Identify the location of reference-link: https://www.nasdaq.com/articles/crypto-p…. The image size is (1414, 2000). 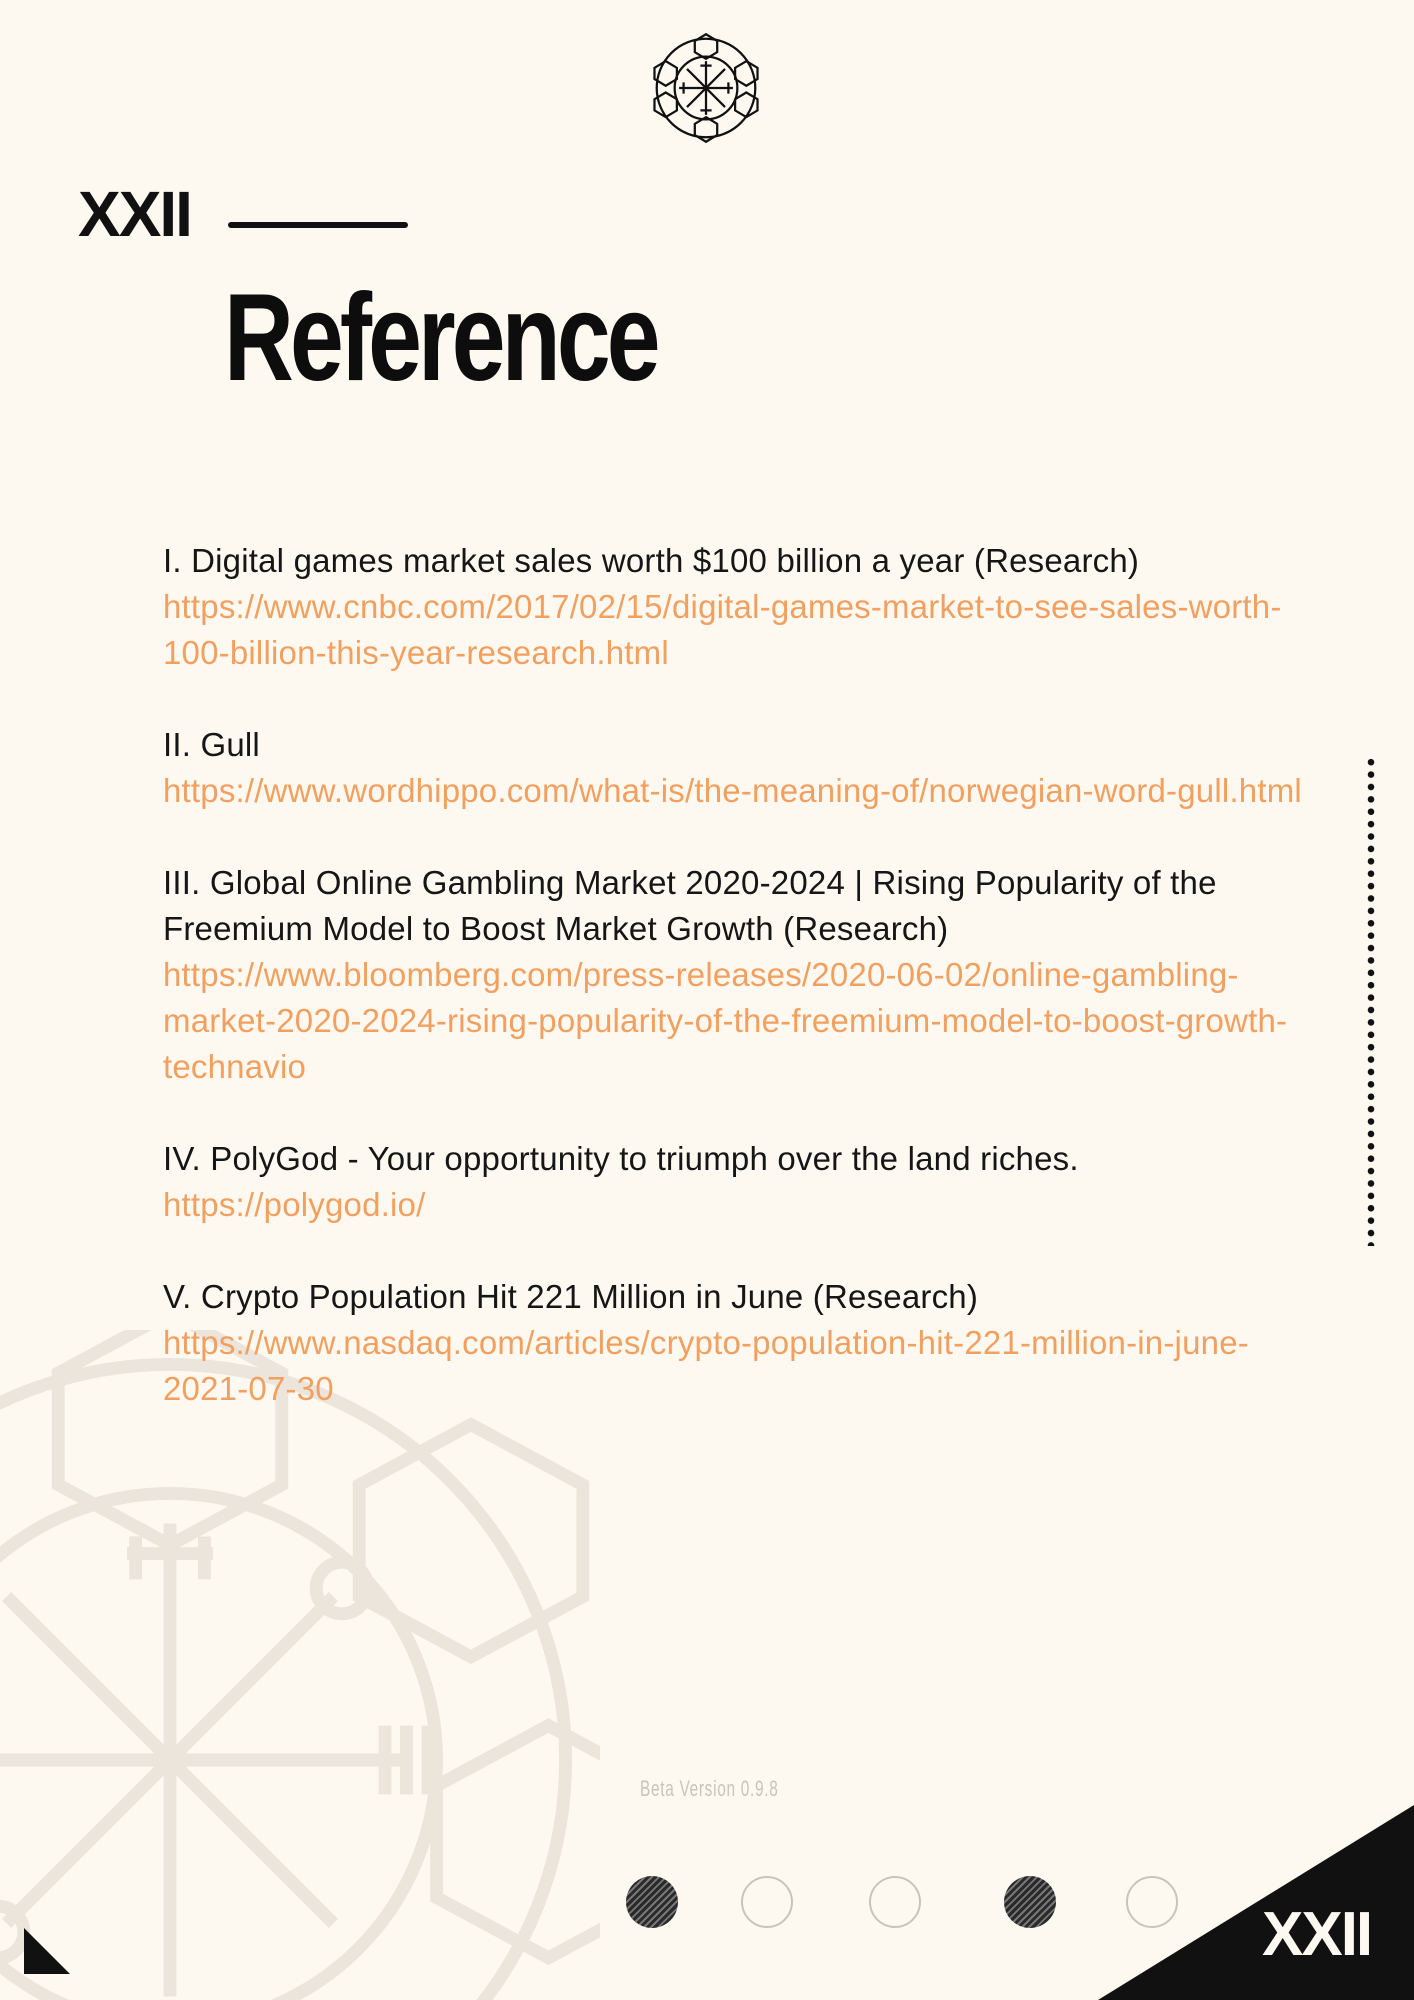
(706, 1365).